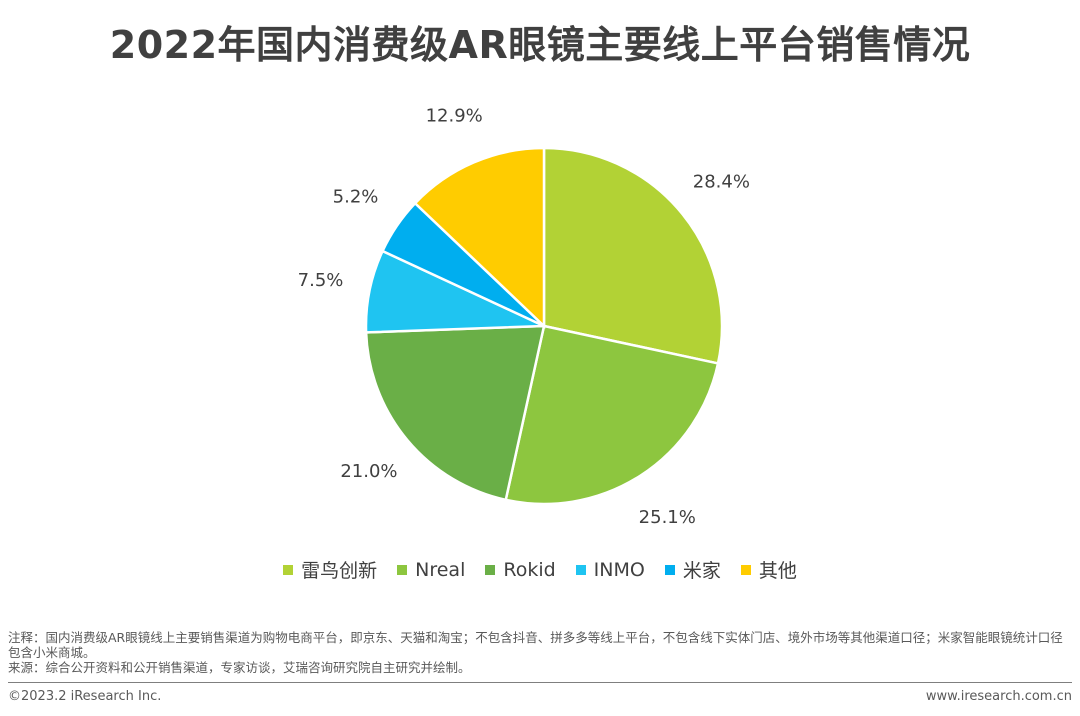  What do you see at coordinates (356, 197) in the screenshot?
I see `data-label-4: 5.2%` at bounding box center [356, 197].